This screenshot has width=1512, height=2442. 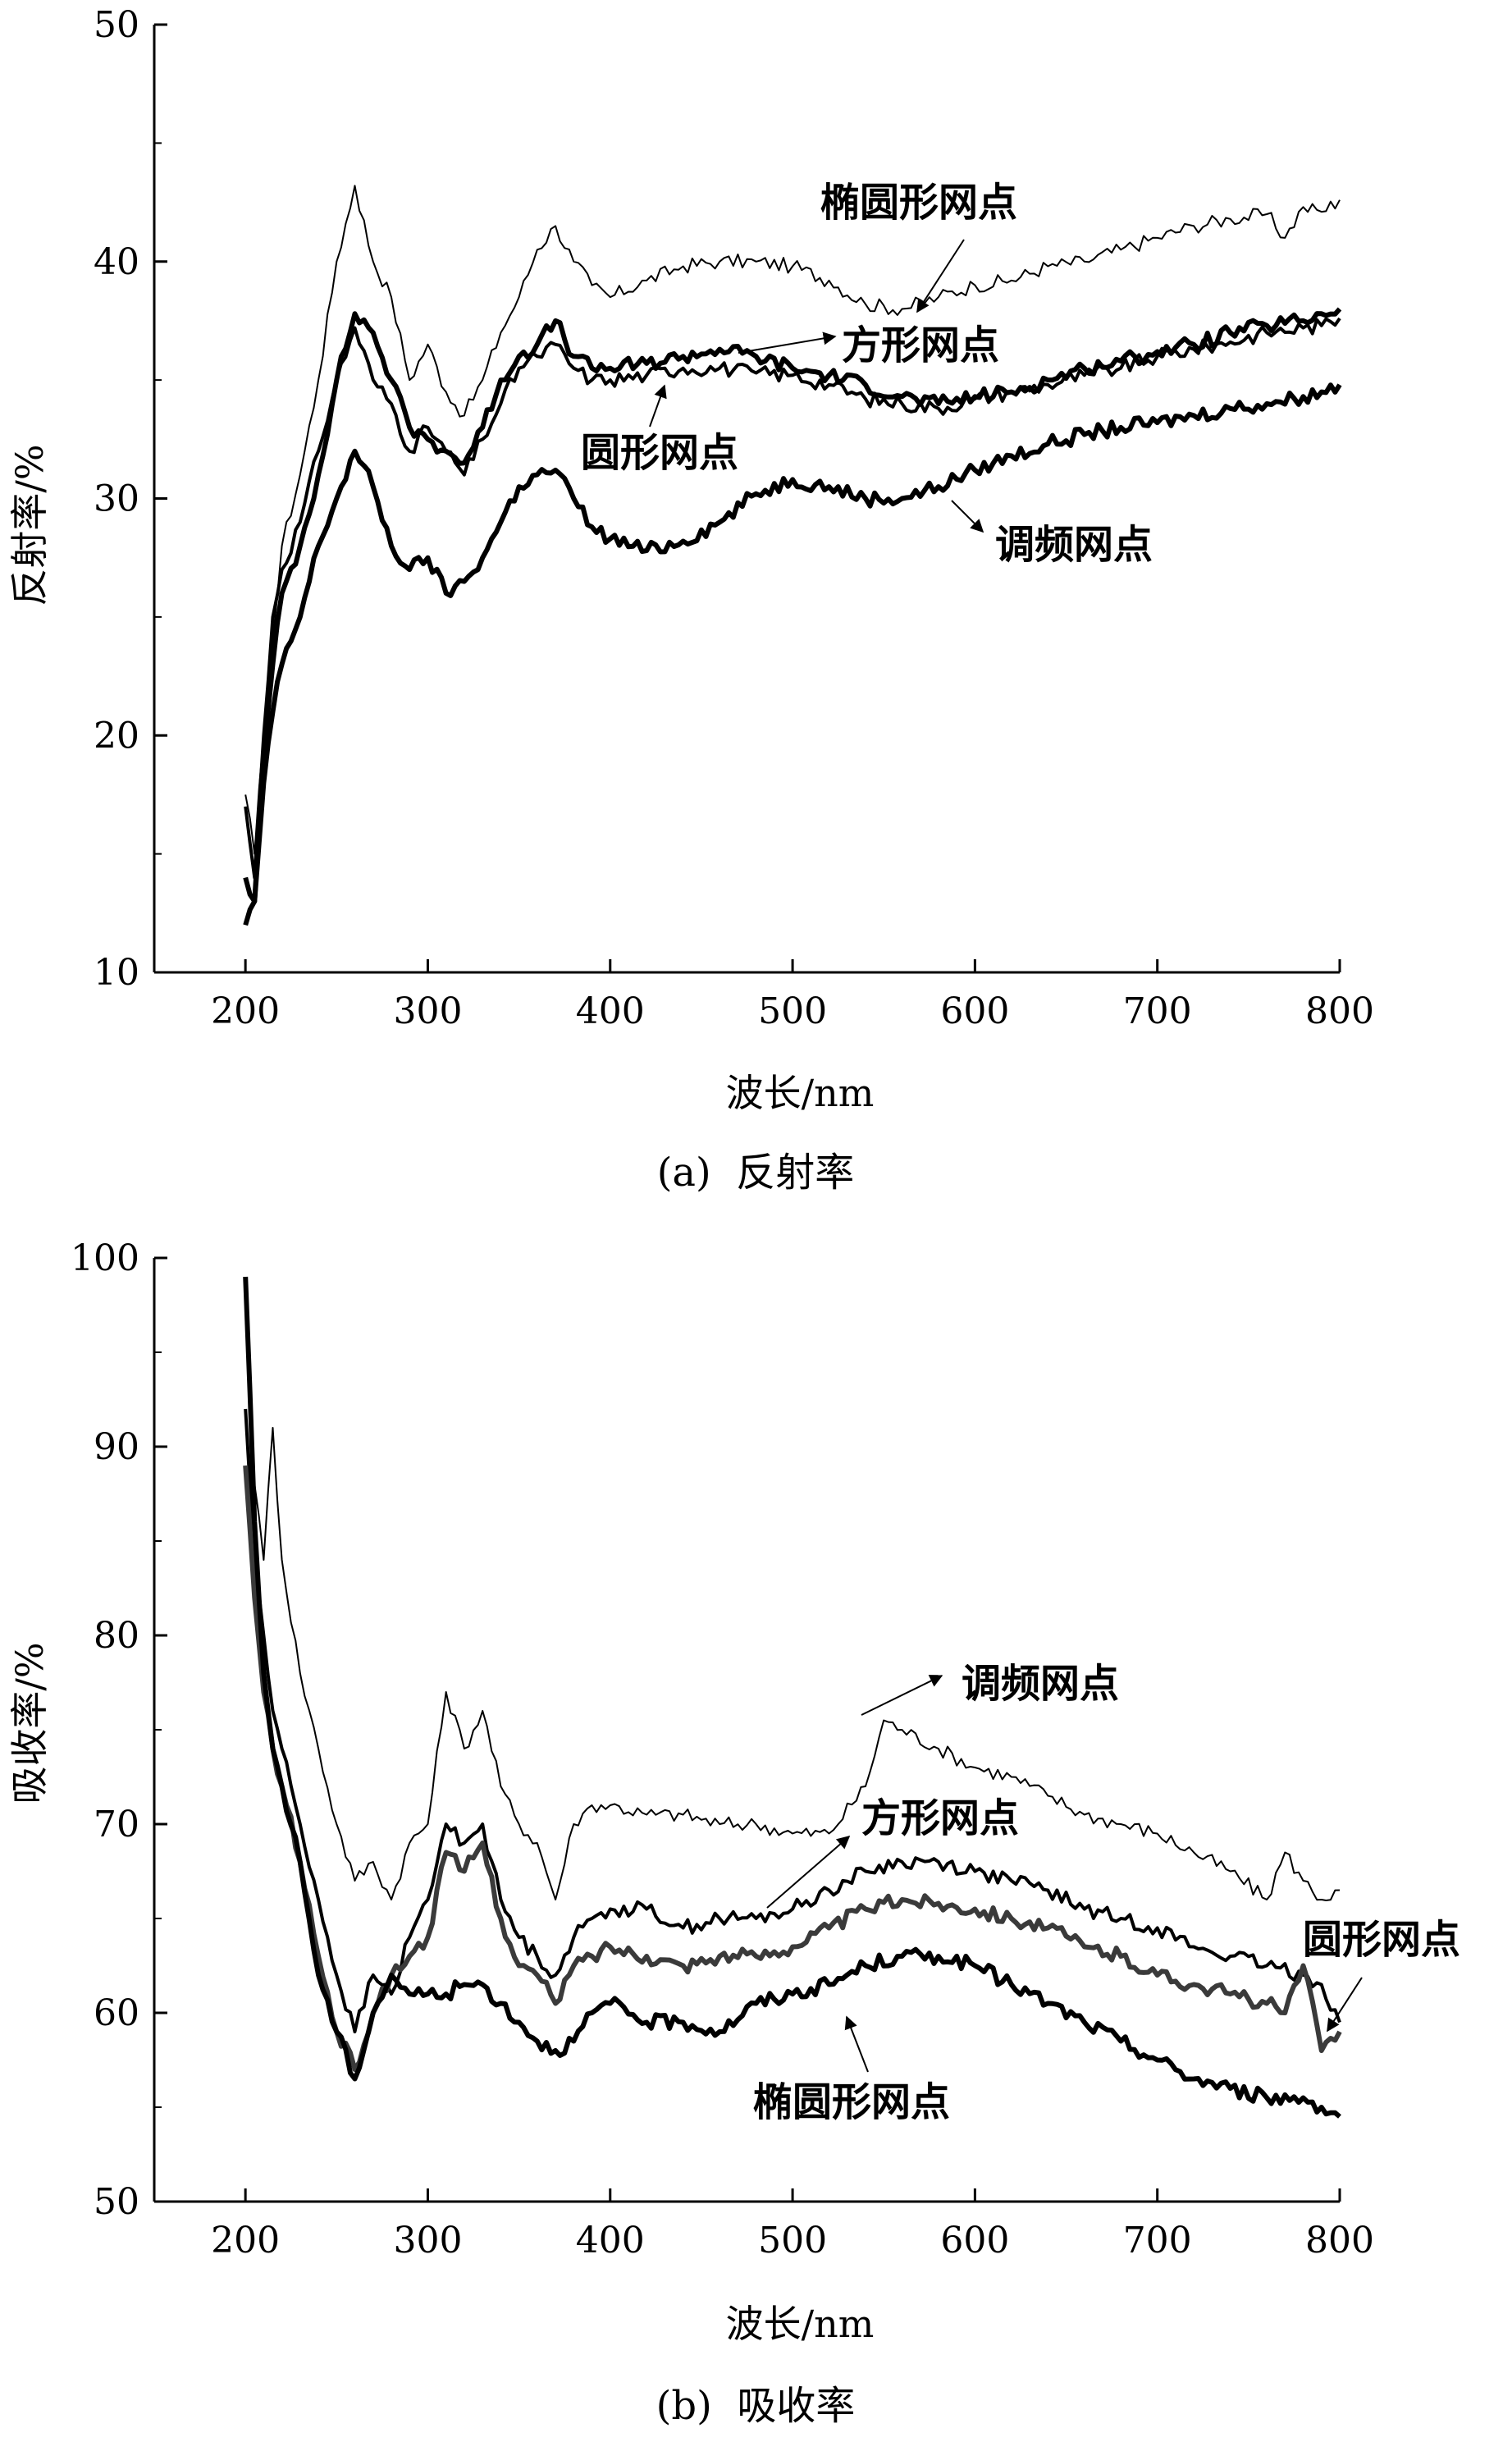 What do you see at coordinates (105, 1258) in the screenshot?
I see `y-tick-label: 100` at bounding box center [105, 1258].